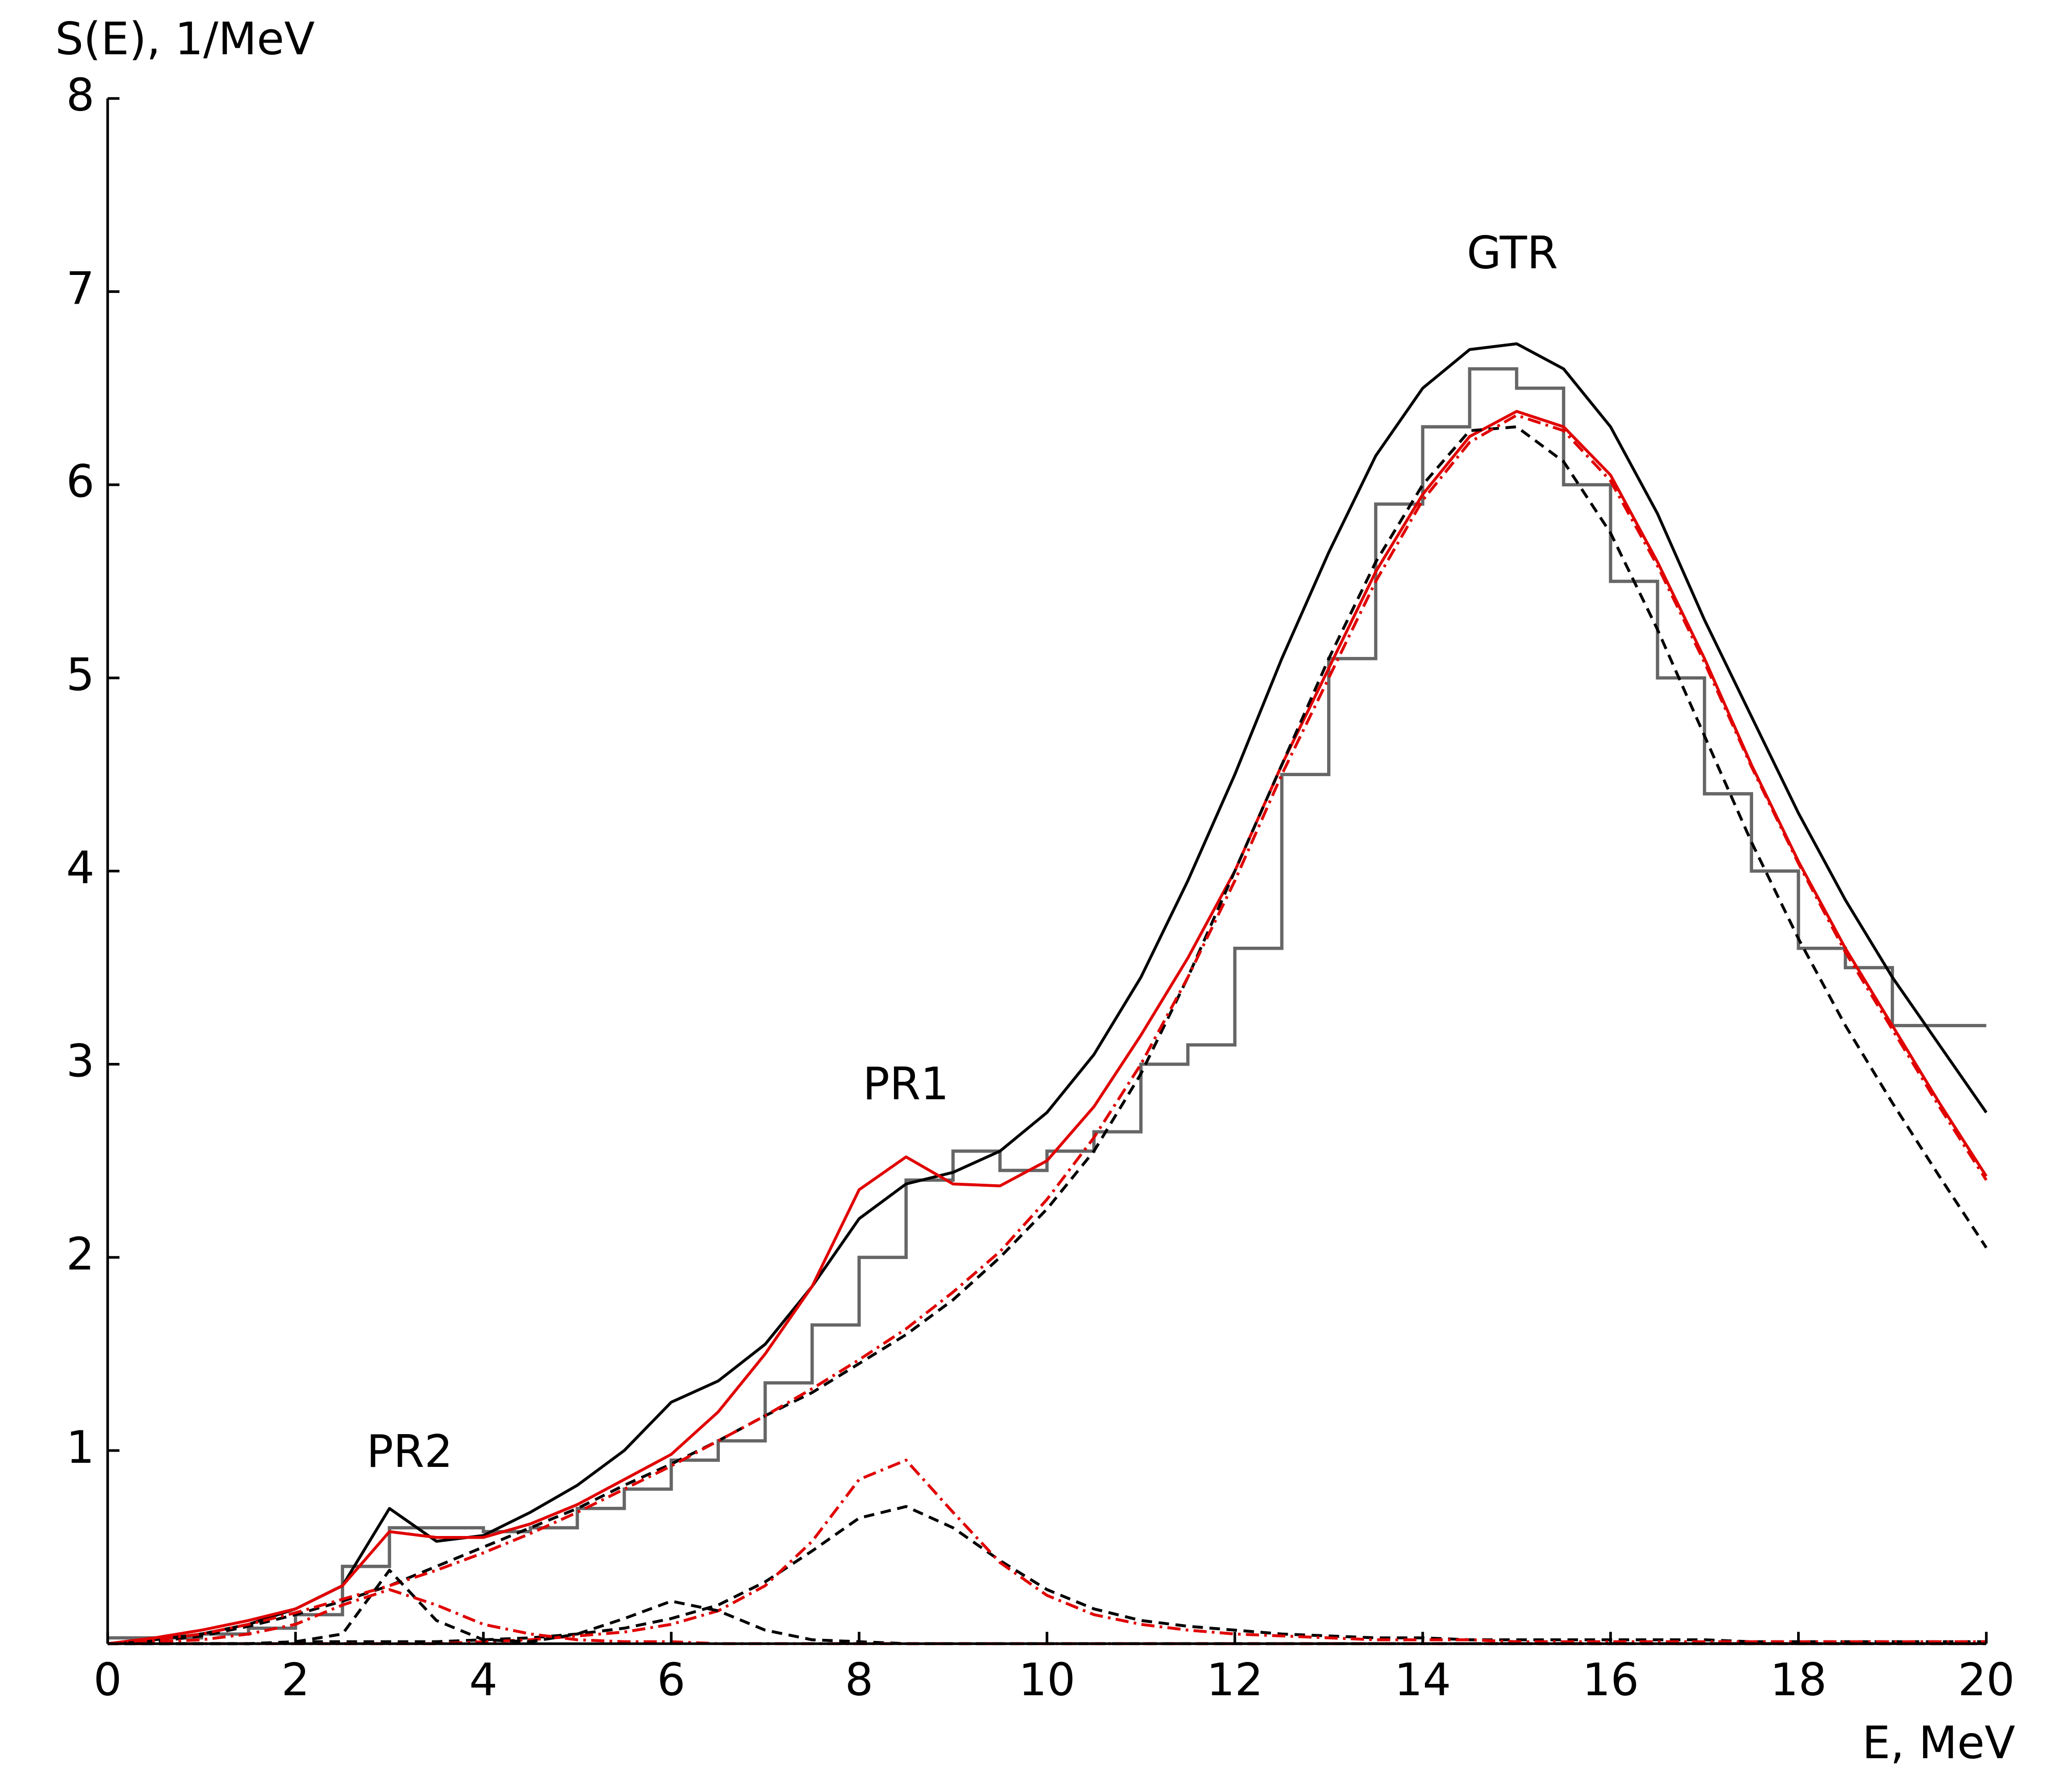 Image resolution: width=2048 pixels, height=1792 pixels. Describe the element at coordinates (410, 1451) in the screenshot. I see `annotation: PR2` at that location.